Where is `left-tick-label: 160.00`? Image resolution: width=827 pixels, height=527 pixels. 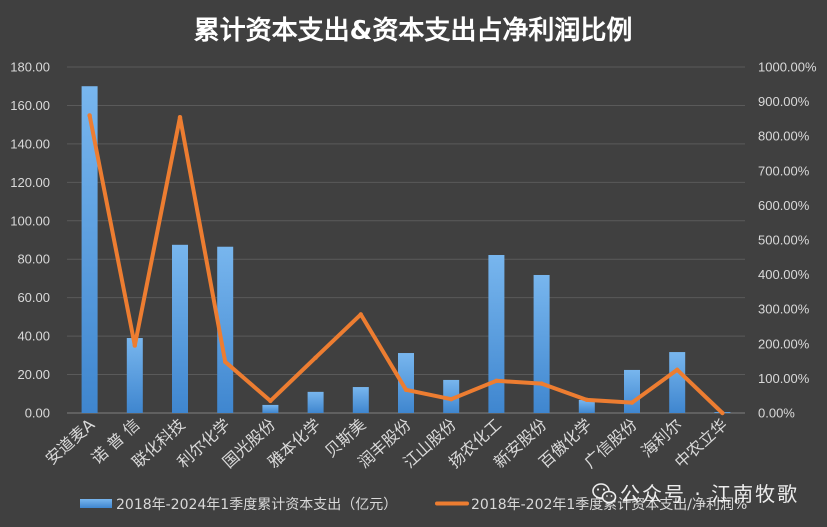 left-tick-label: 160.00 is located at coordinates (30, 105).